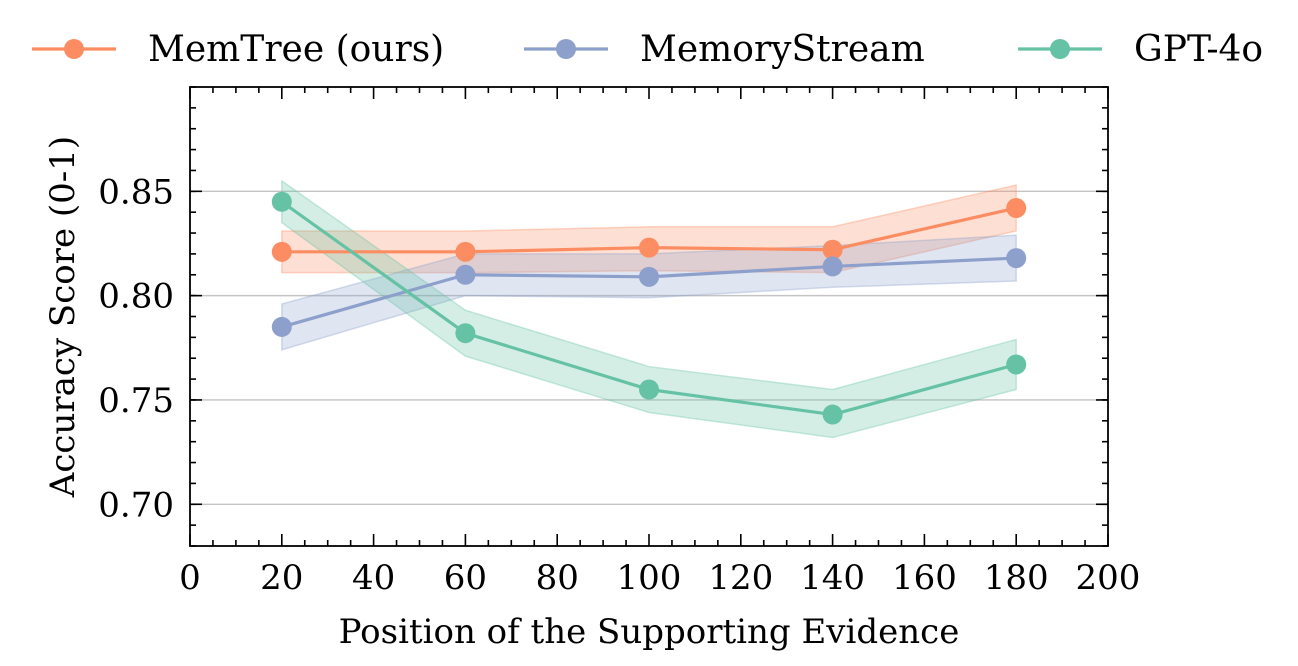 The width and height of the screenshot is (1298, 666). What do you see at coordinates (649, 578) in the screenshot?
I see `x-tick-label-5: 100` at bounding box center [649, 578].